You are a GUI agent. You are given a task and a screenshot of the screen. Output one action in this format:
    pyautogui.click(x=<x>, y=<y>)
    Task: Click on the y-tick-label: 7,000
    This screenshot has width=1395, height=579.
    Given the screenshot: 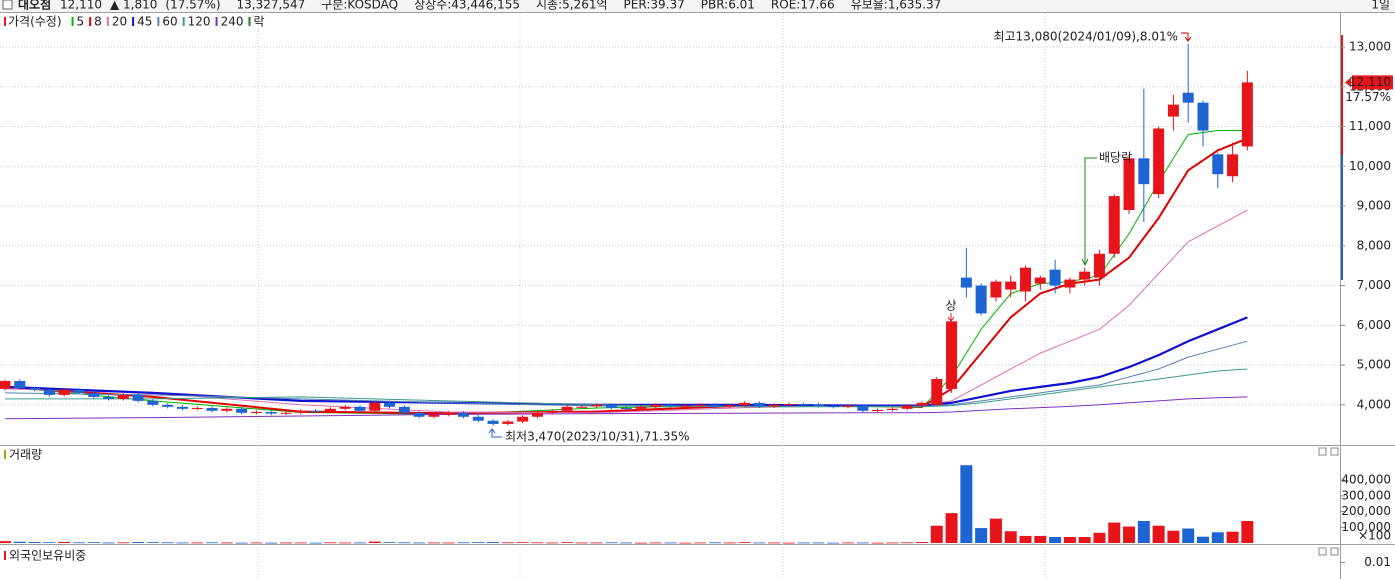 What is the action you would take?
    pyautogui.click(x=1374, y=285)
    